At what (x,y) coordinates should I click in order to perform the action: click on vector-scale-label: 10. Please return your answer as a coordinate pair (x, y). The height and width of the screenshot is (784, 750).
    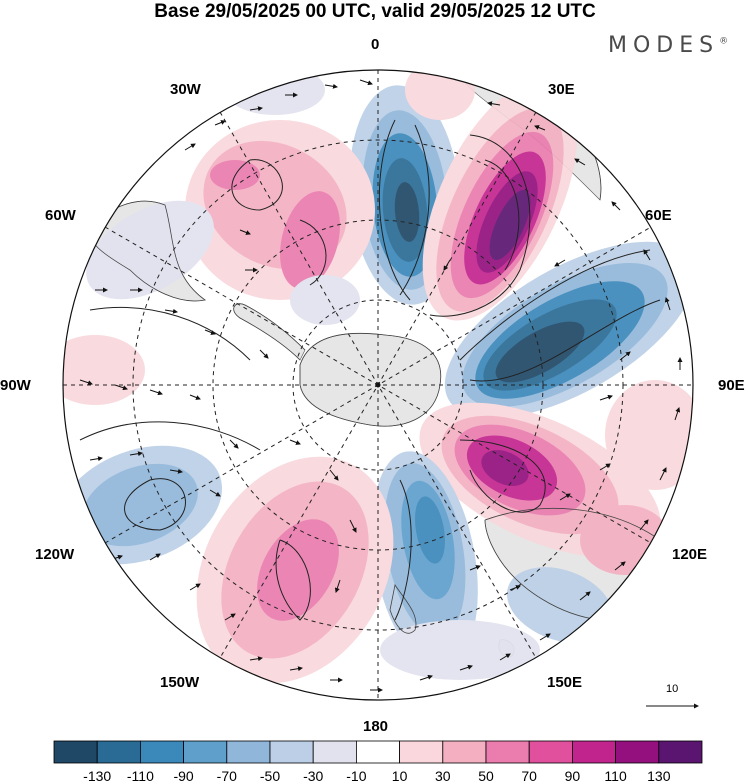
    Looking at the image, I should click on (672, 689).